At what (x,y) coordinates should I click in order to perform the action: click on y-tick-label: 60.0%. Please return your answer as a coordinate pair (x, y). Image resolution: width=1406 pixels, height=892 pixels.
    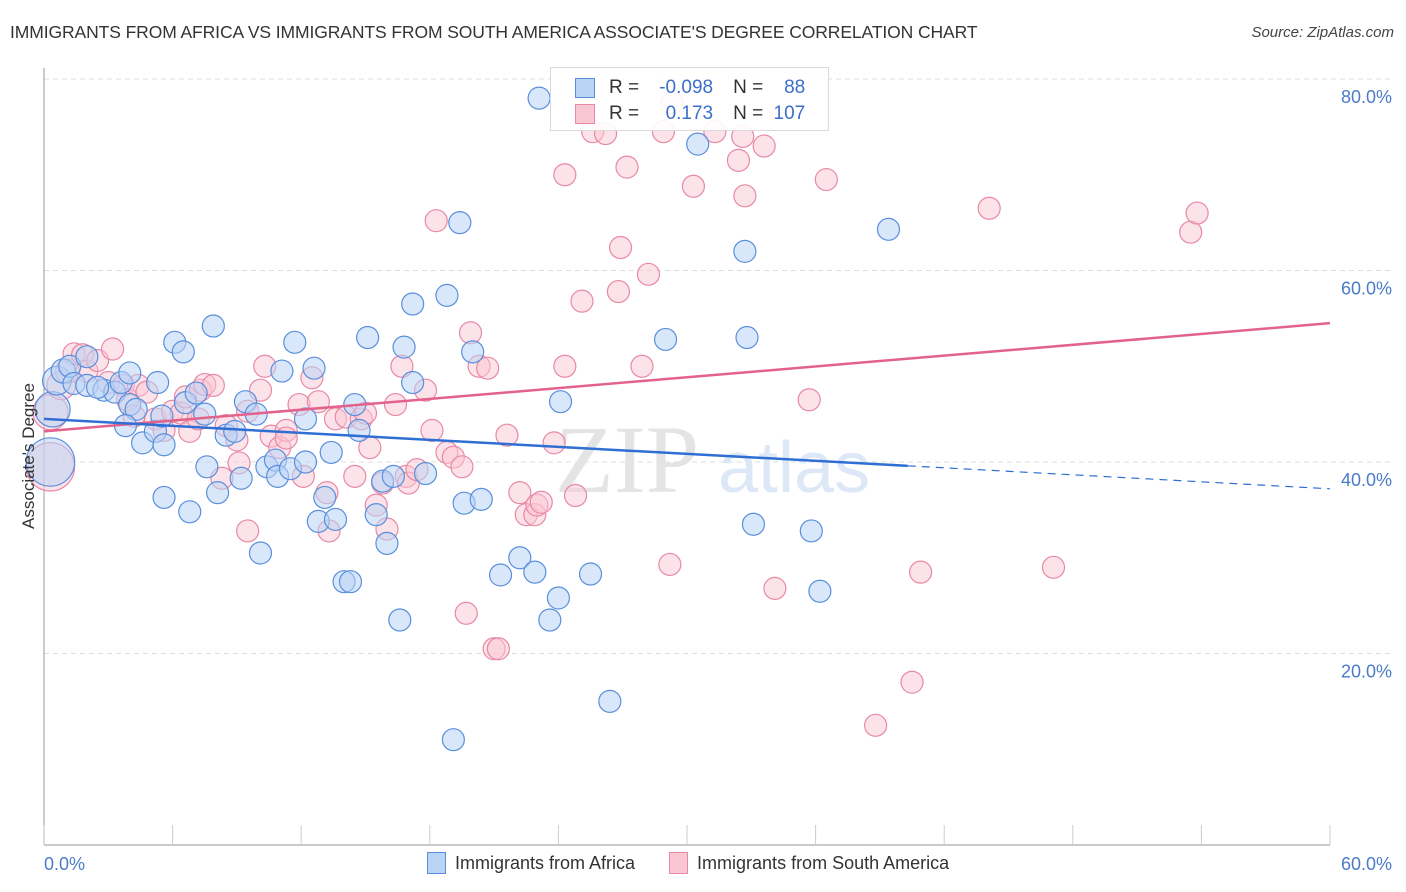
    Looking at the image, I should click on (1366, 289).